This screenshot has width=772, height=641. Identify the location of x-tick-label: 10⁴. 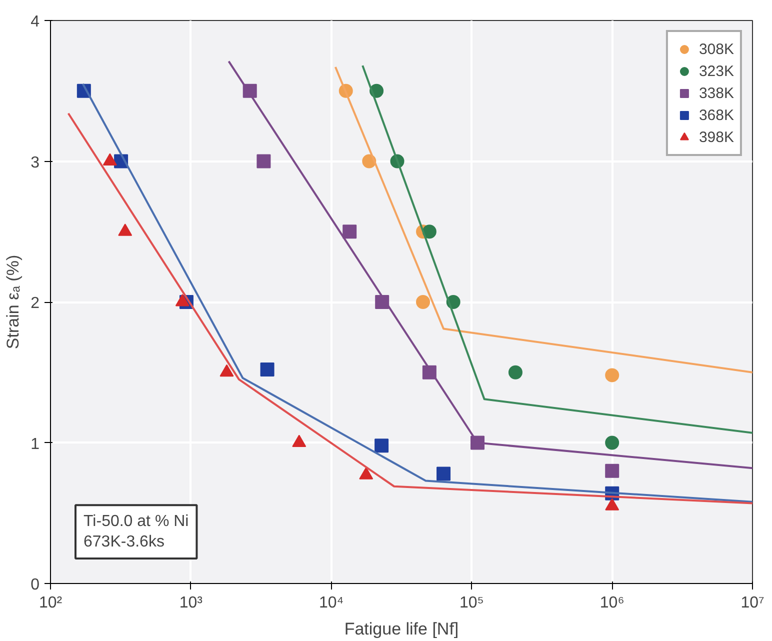
(331, 603).